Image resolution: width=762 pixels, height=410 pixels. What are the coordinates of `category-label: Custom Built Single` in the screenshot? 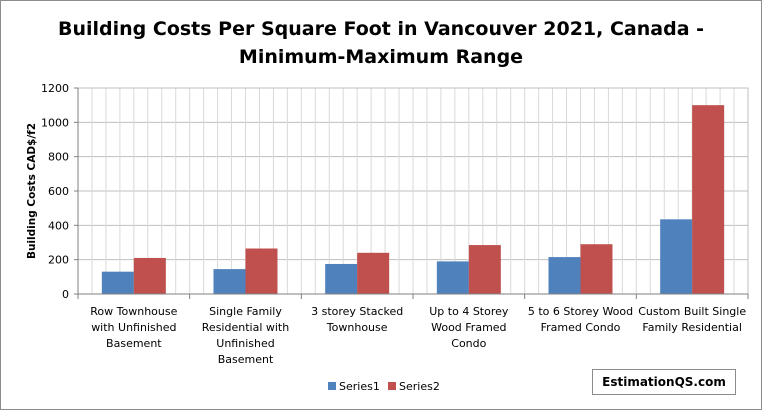 It's located at (692, 311).